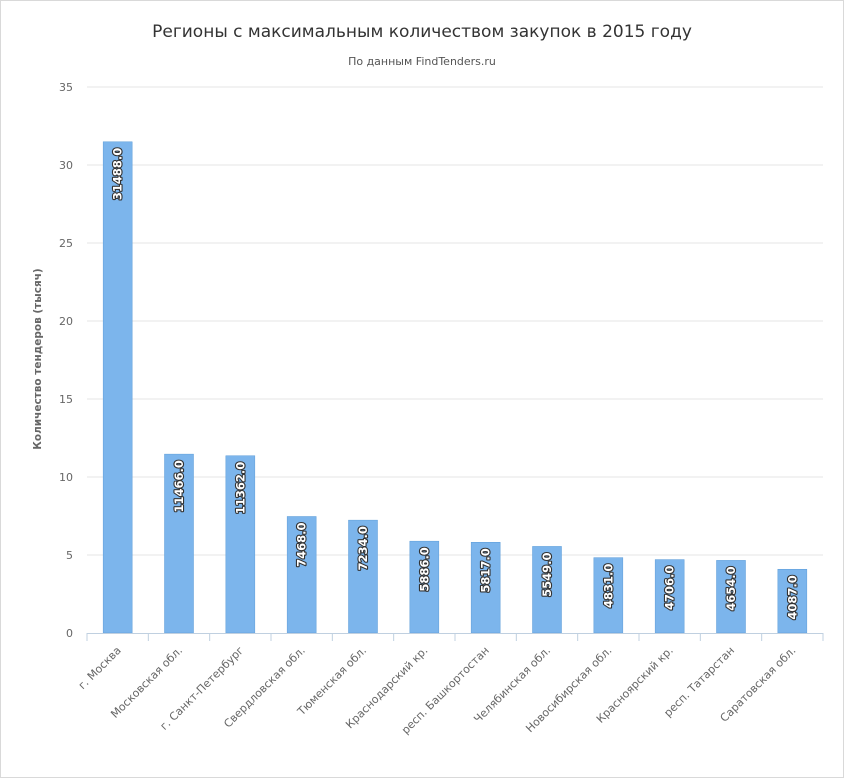 The width and height of the screenshot is (844, 781). What do you see at coordinates (486, 570) in the screenshot?
I see `data-label: 5817.0` at bounding box center [486, 570].